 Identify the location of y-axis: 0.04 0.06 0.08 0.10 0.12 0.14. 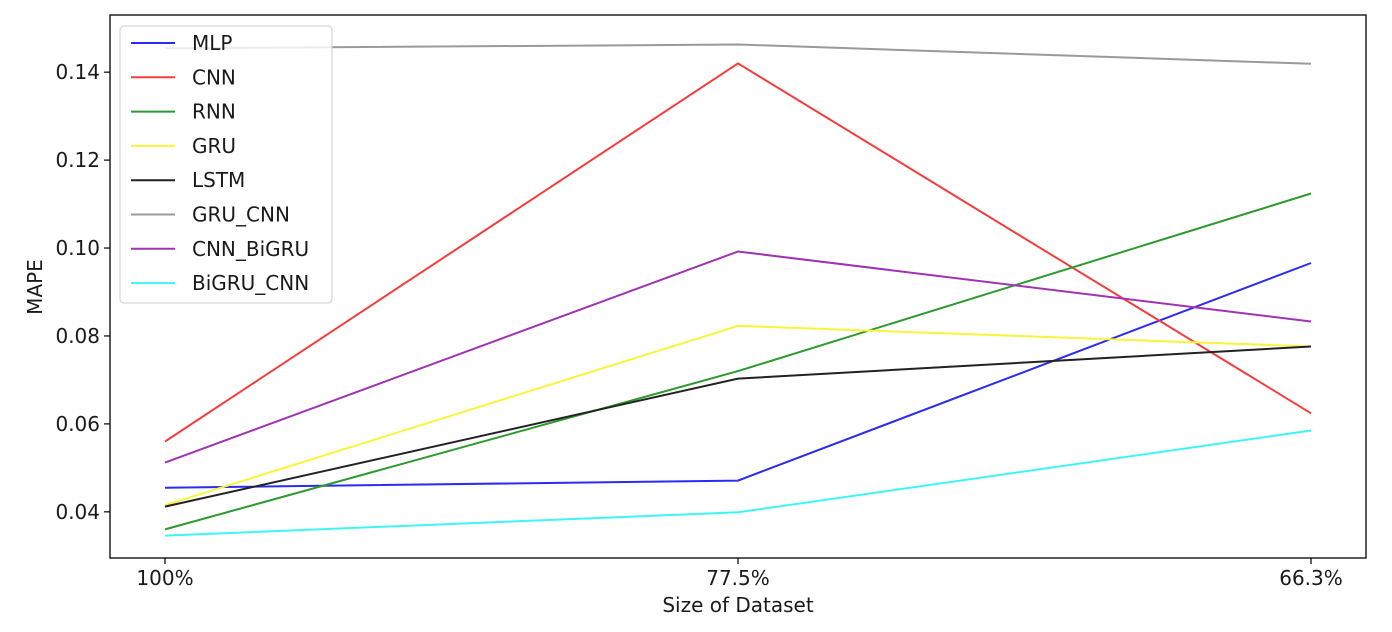
(82, 292).